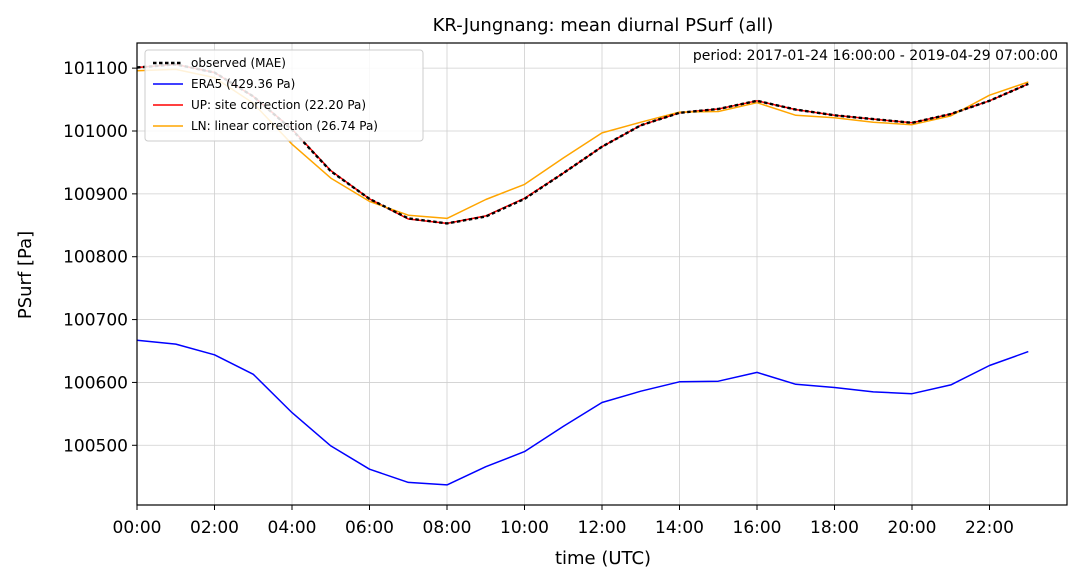  I want to click on x-tick-label: 14:00, so click(679, 528).